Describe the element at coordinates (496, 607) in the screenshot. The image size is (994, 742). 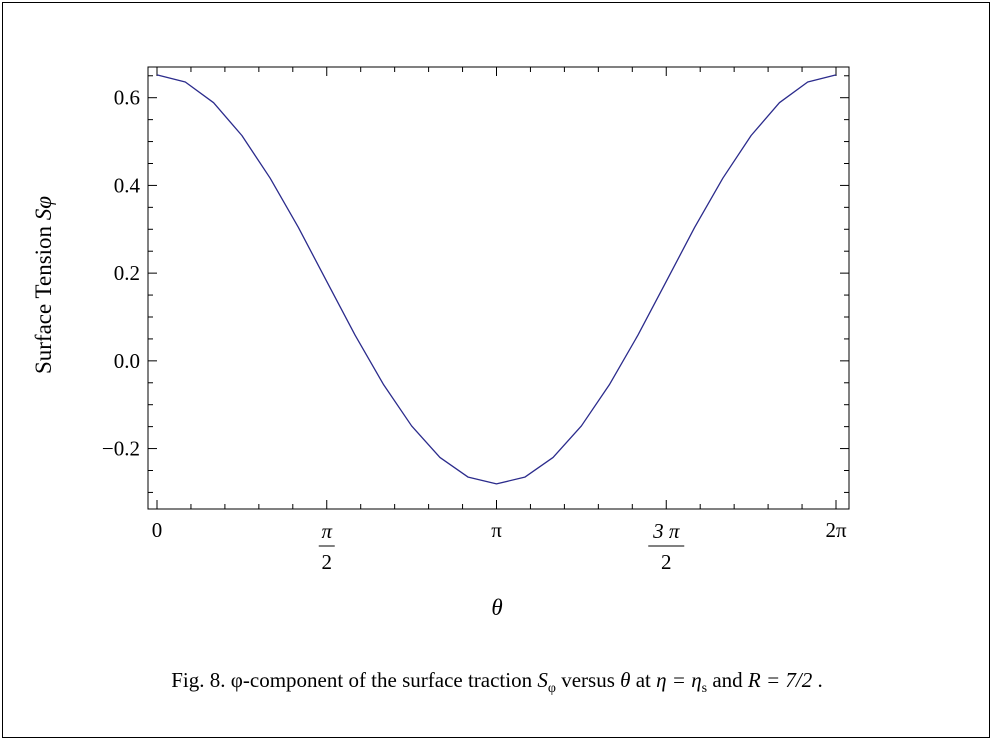
I see `x-axis-title: θ` at that location.